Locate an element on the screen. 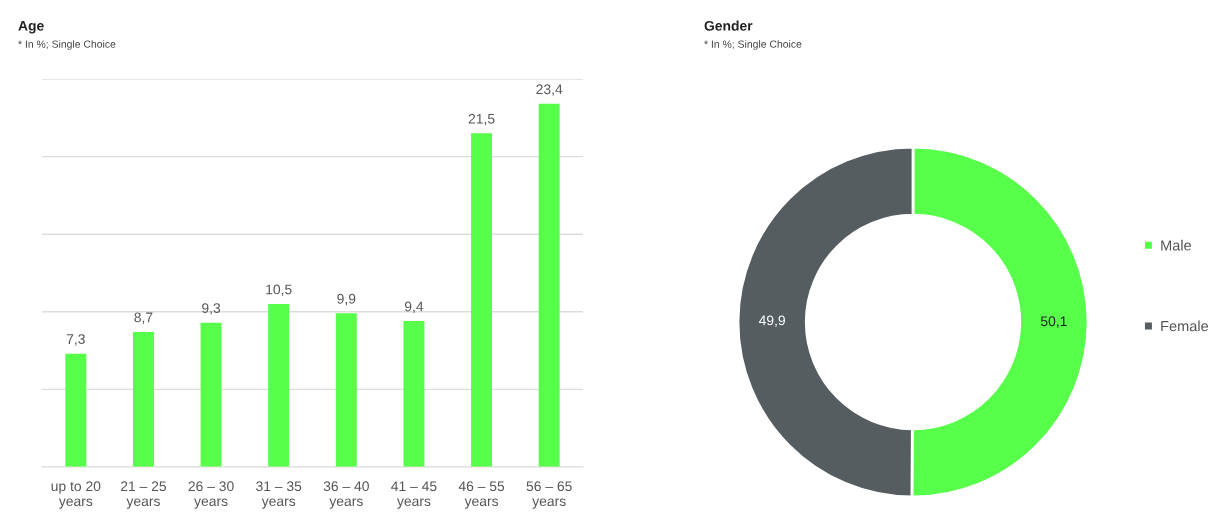 This screenshot has width=1215, height=527. x-tick-label: up to 20 years is located at coordinates (76, 495).